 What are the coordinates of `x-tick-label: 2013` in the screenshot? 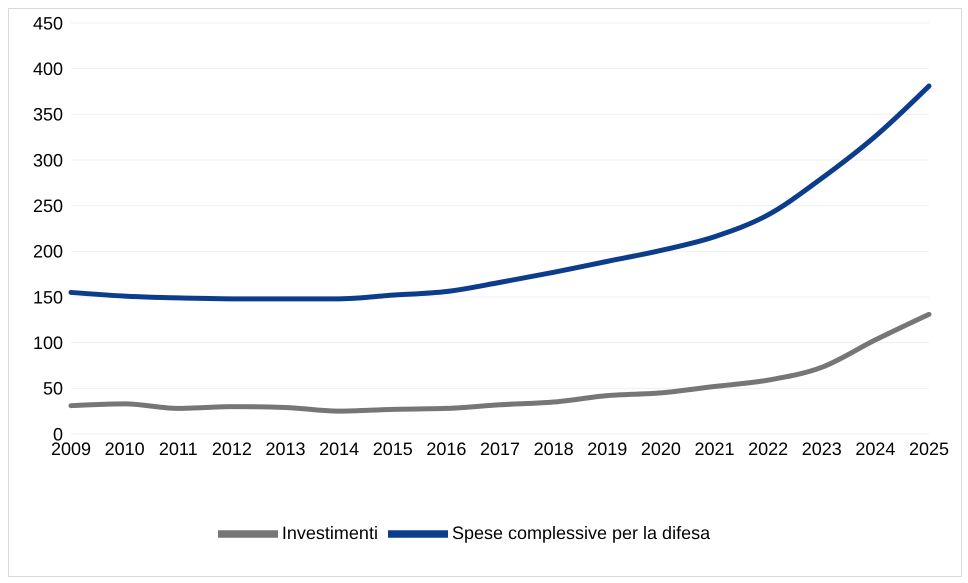 It's located at (285, 448).